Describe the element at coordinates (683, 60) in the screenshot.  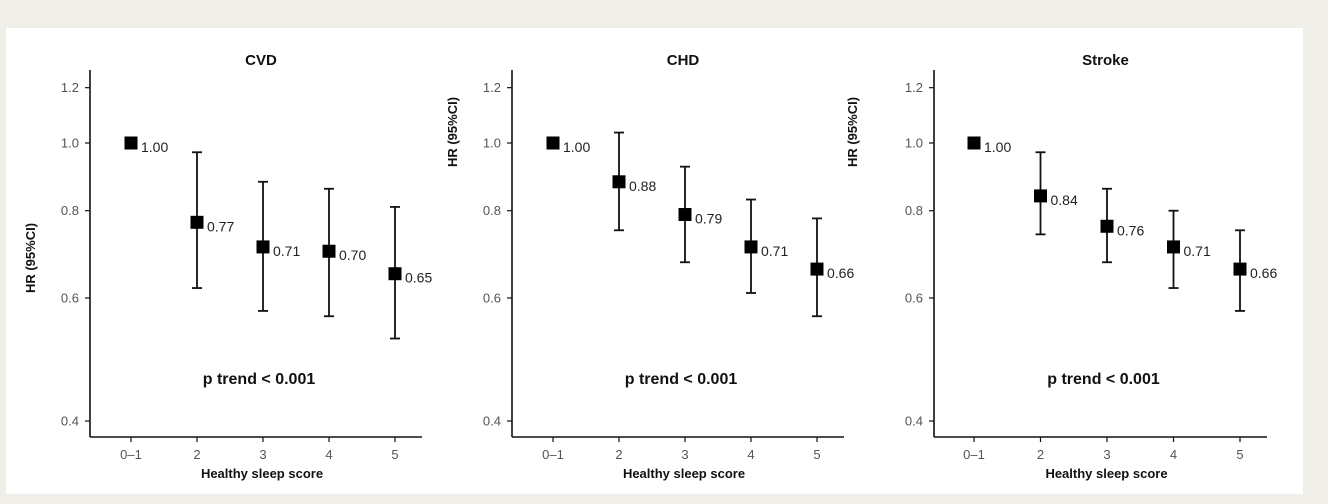
I see `panel-title: CHD` at that location.